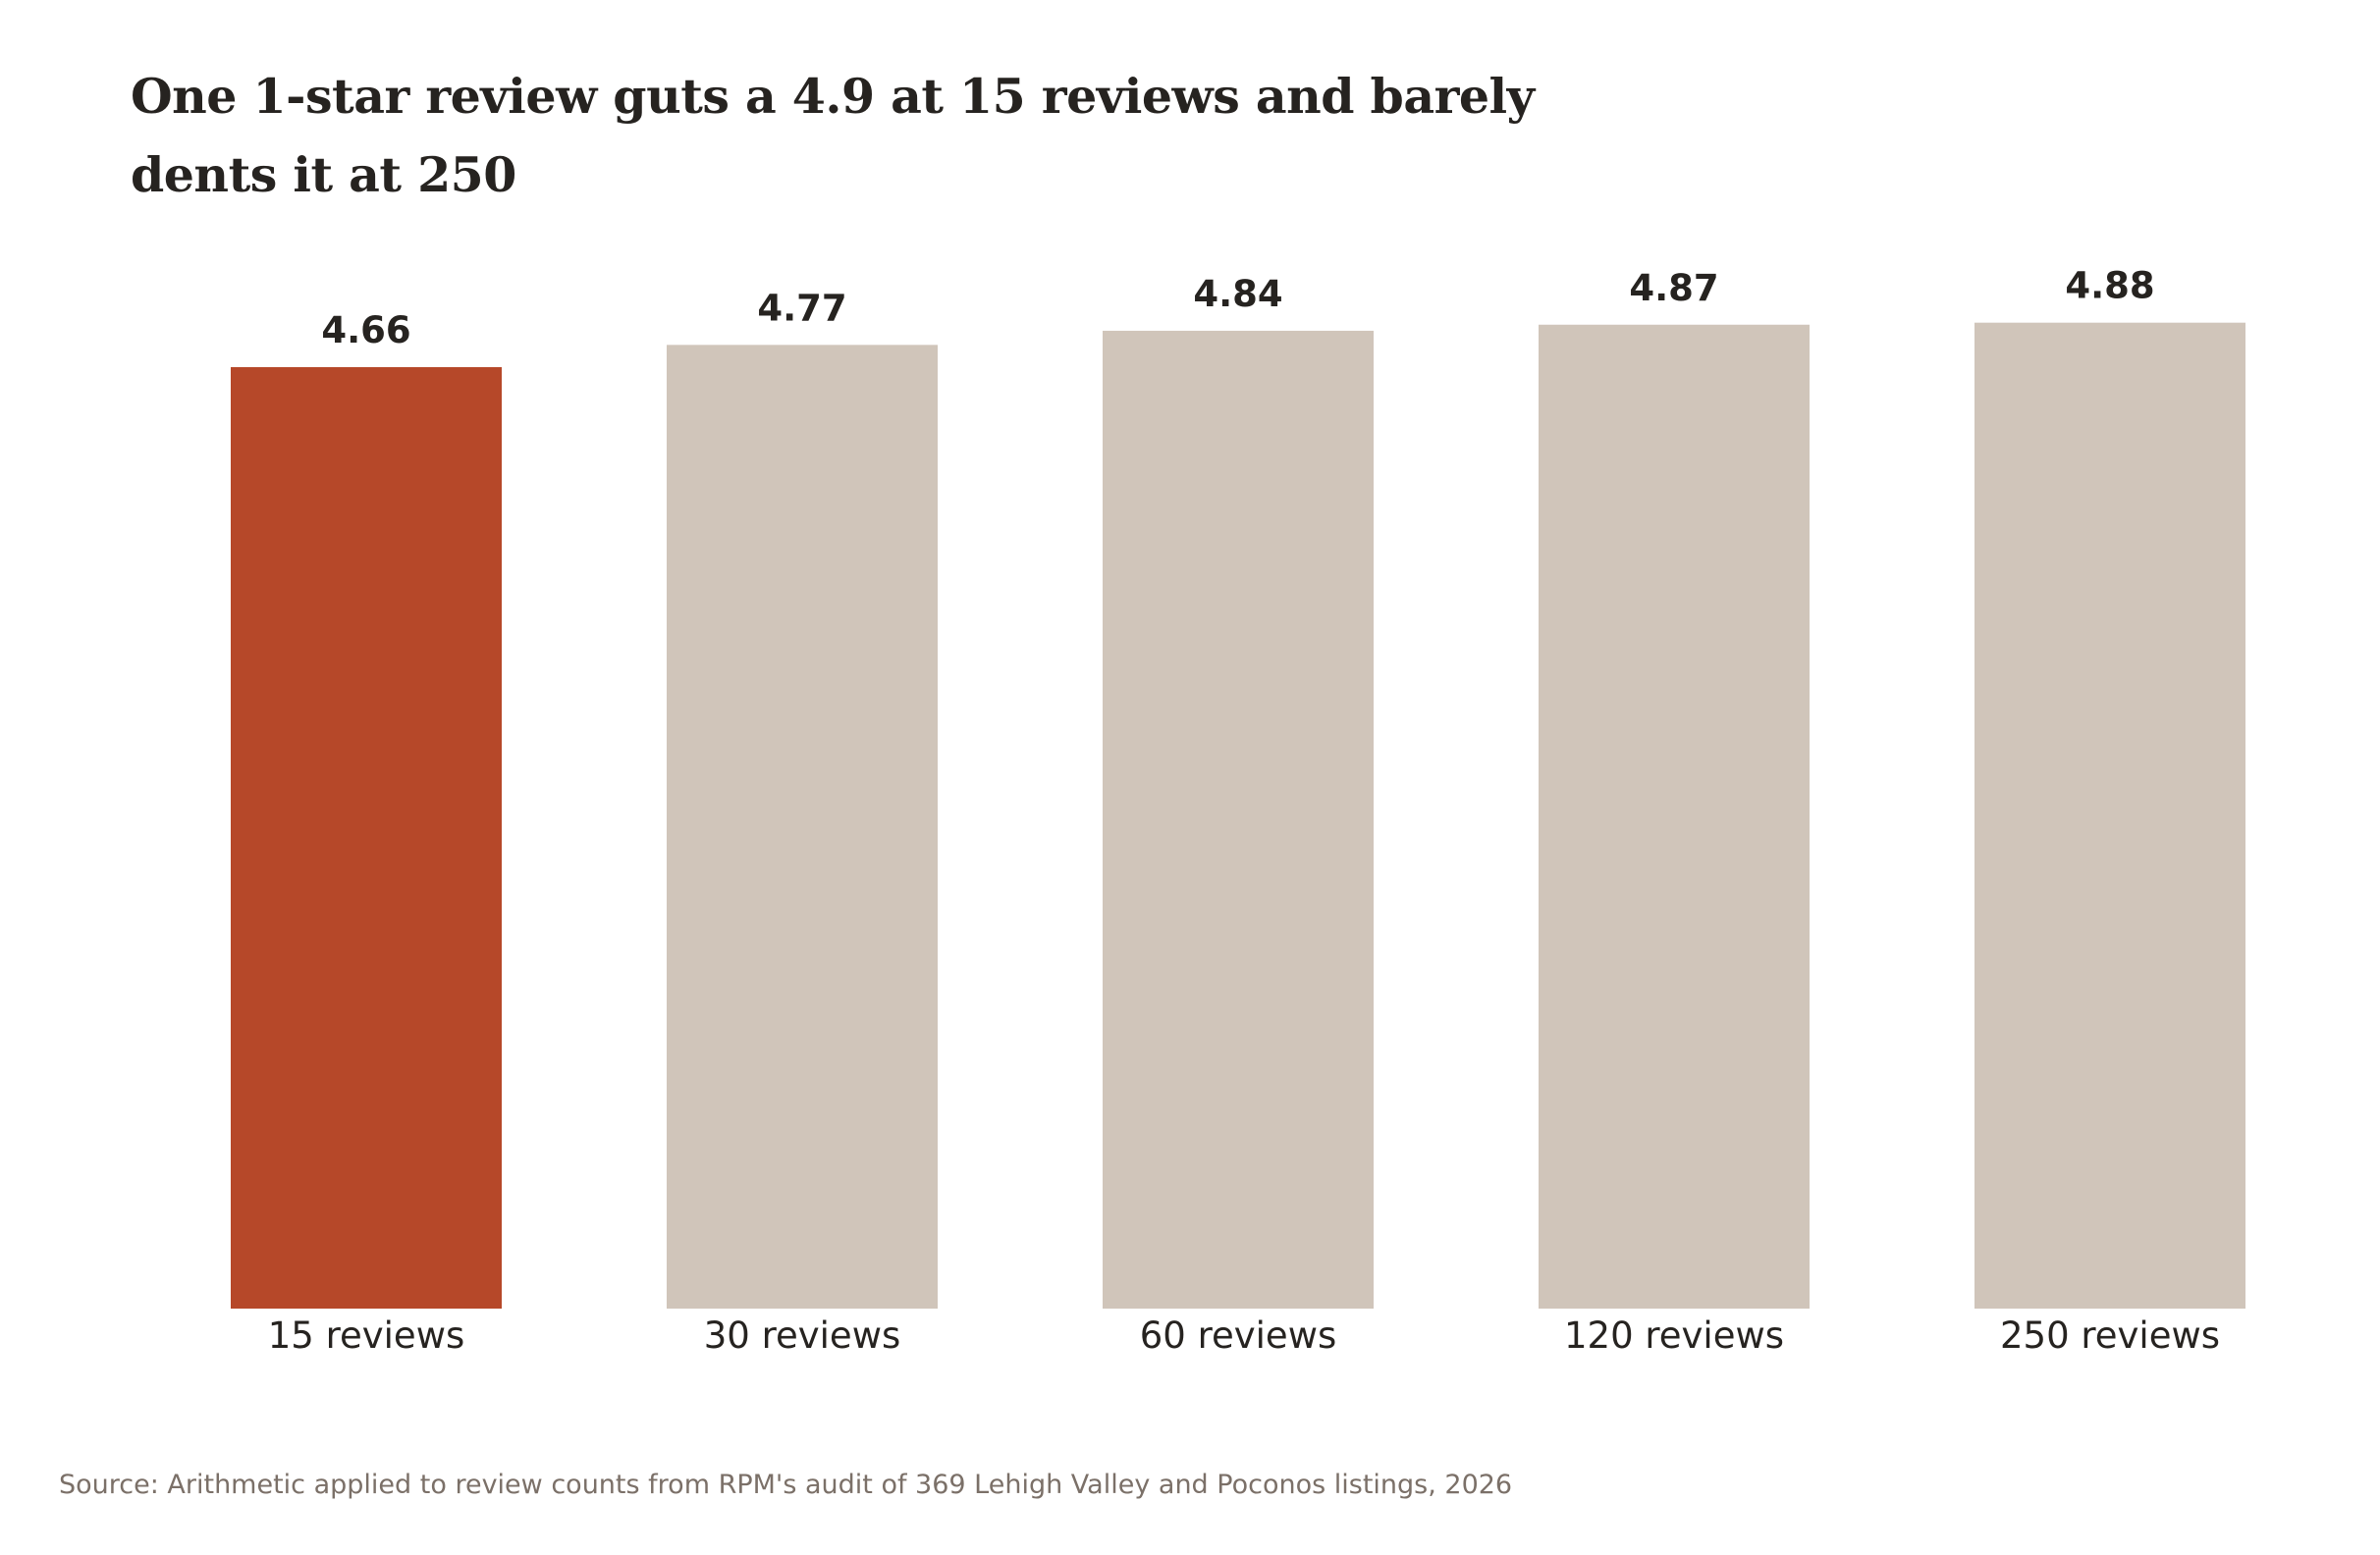  What do you see at coordinates (1674, 1335) in the screenshot?
I see `x-tick-label-4: 120 reviews` at bounding box center [1674, 1335].